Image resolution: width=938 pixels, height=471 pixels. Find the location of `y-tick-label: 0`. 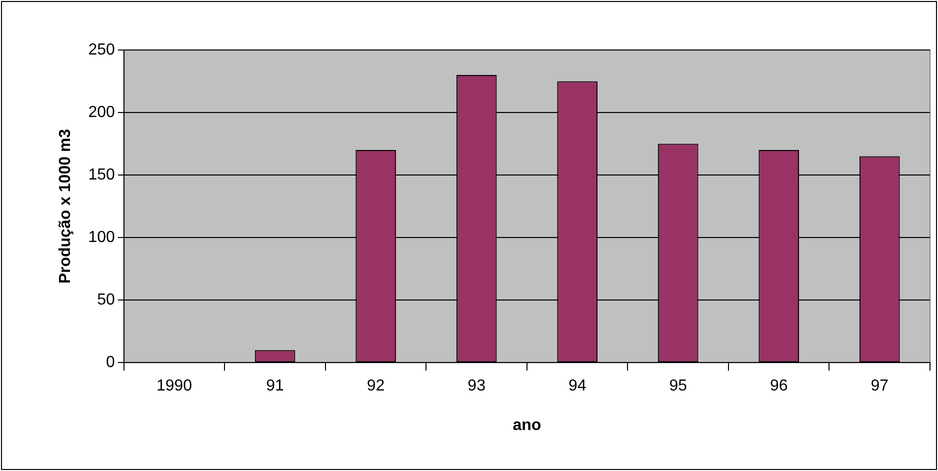

y-tick-label: 0 is located at coordinates (110, 363).